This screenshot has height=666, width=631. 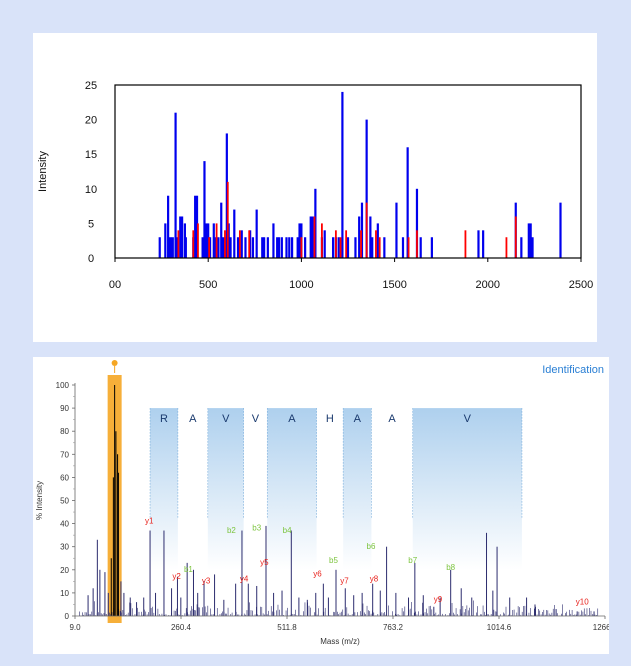 I want to click on chart-title: Identification, so click(x=573, y=370).